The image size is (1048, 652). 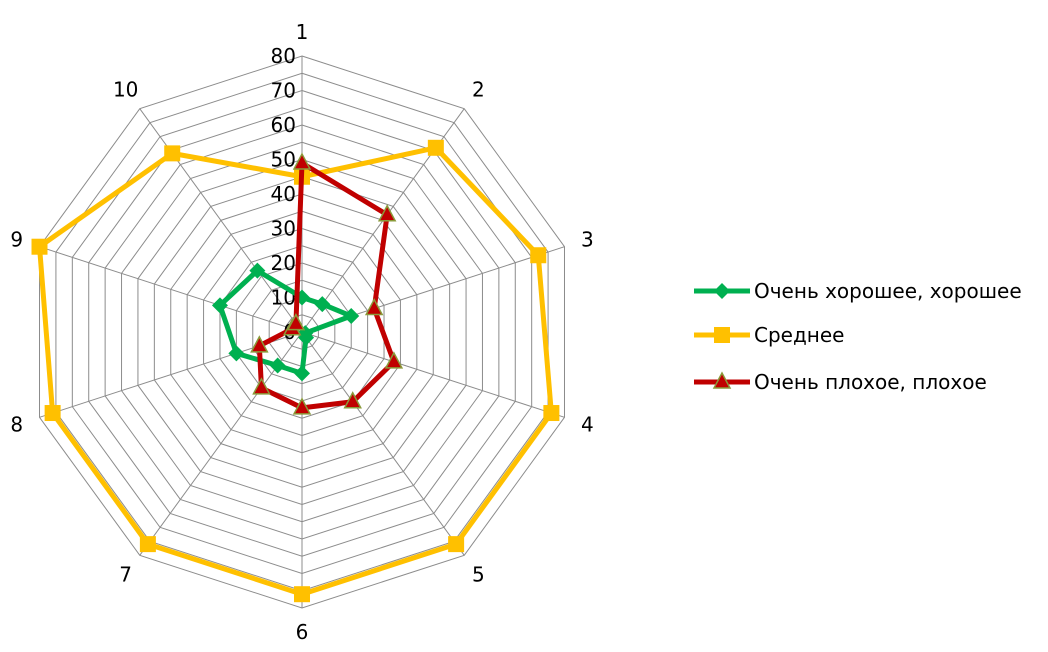 I want to click on legend-item: Среднее, so click(x=769, y=335).